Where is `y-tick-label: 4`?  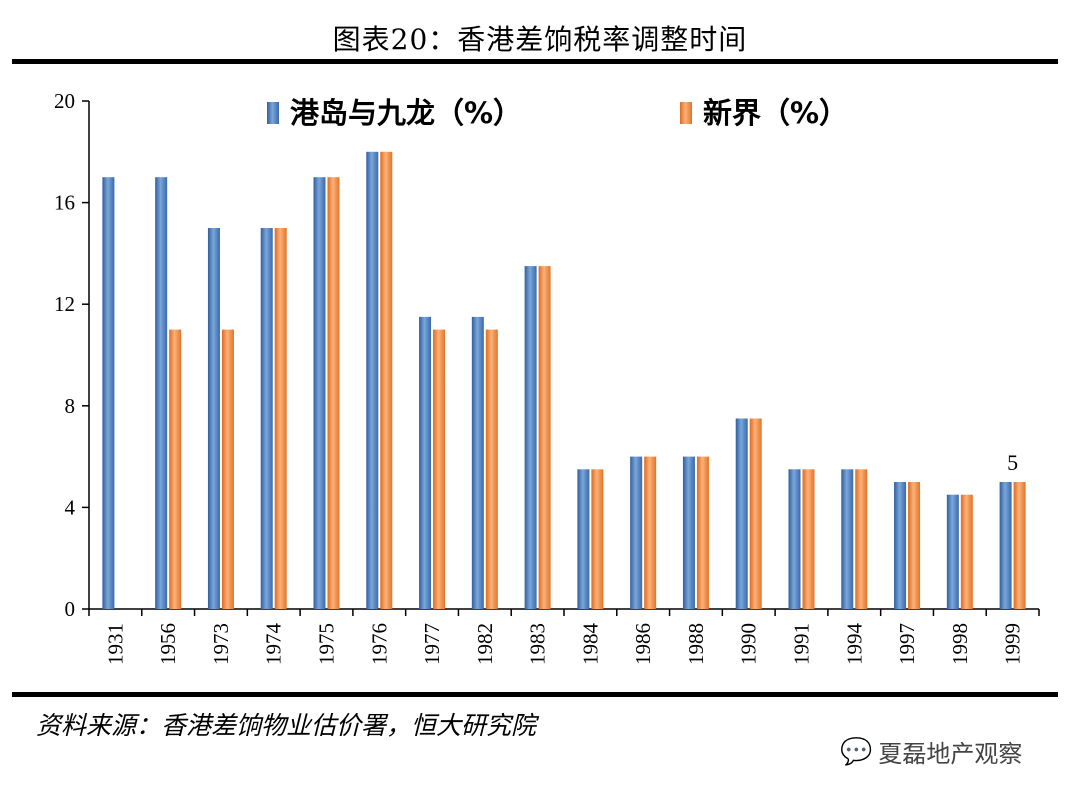 y-tick-label: 4 is located at coordinates (70, 507).